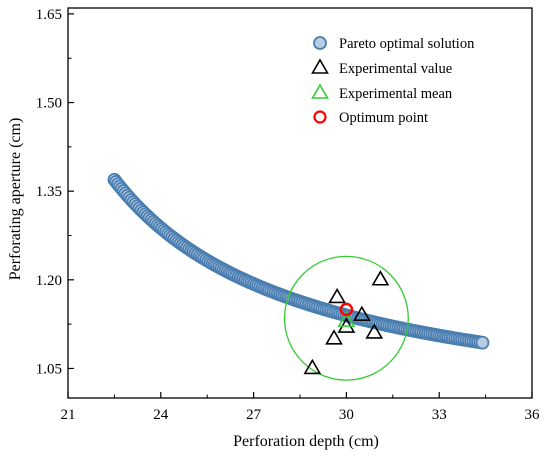 The width and height of the screenshot is (550, 458). I want to click on legend-label-pareto: Pareto optimal solution, so click(407, 44).